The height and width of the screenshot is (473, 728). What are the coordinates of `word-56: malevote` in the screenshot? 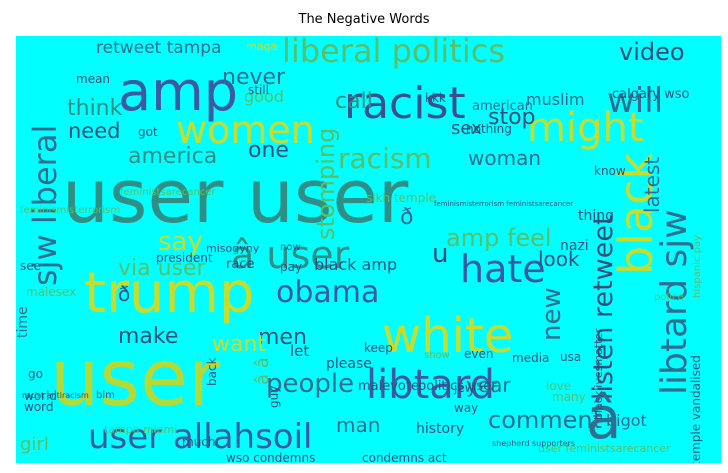 It's located at (388, 386).